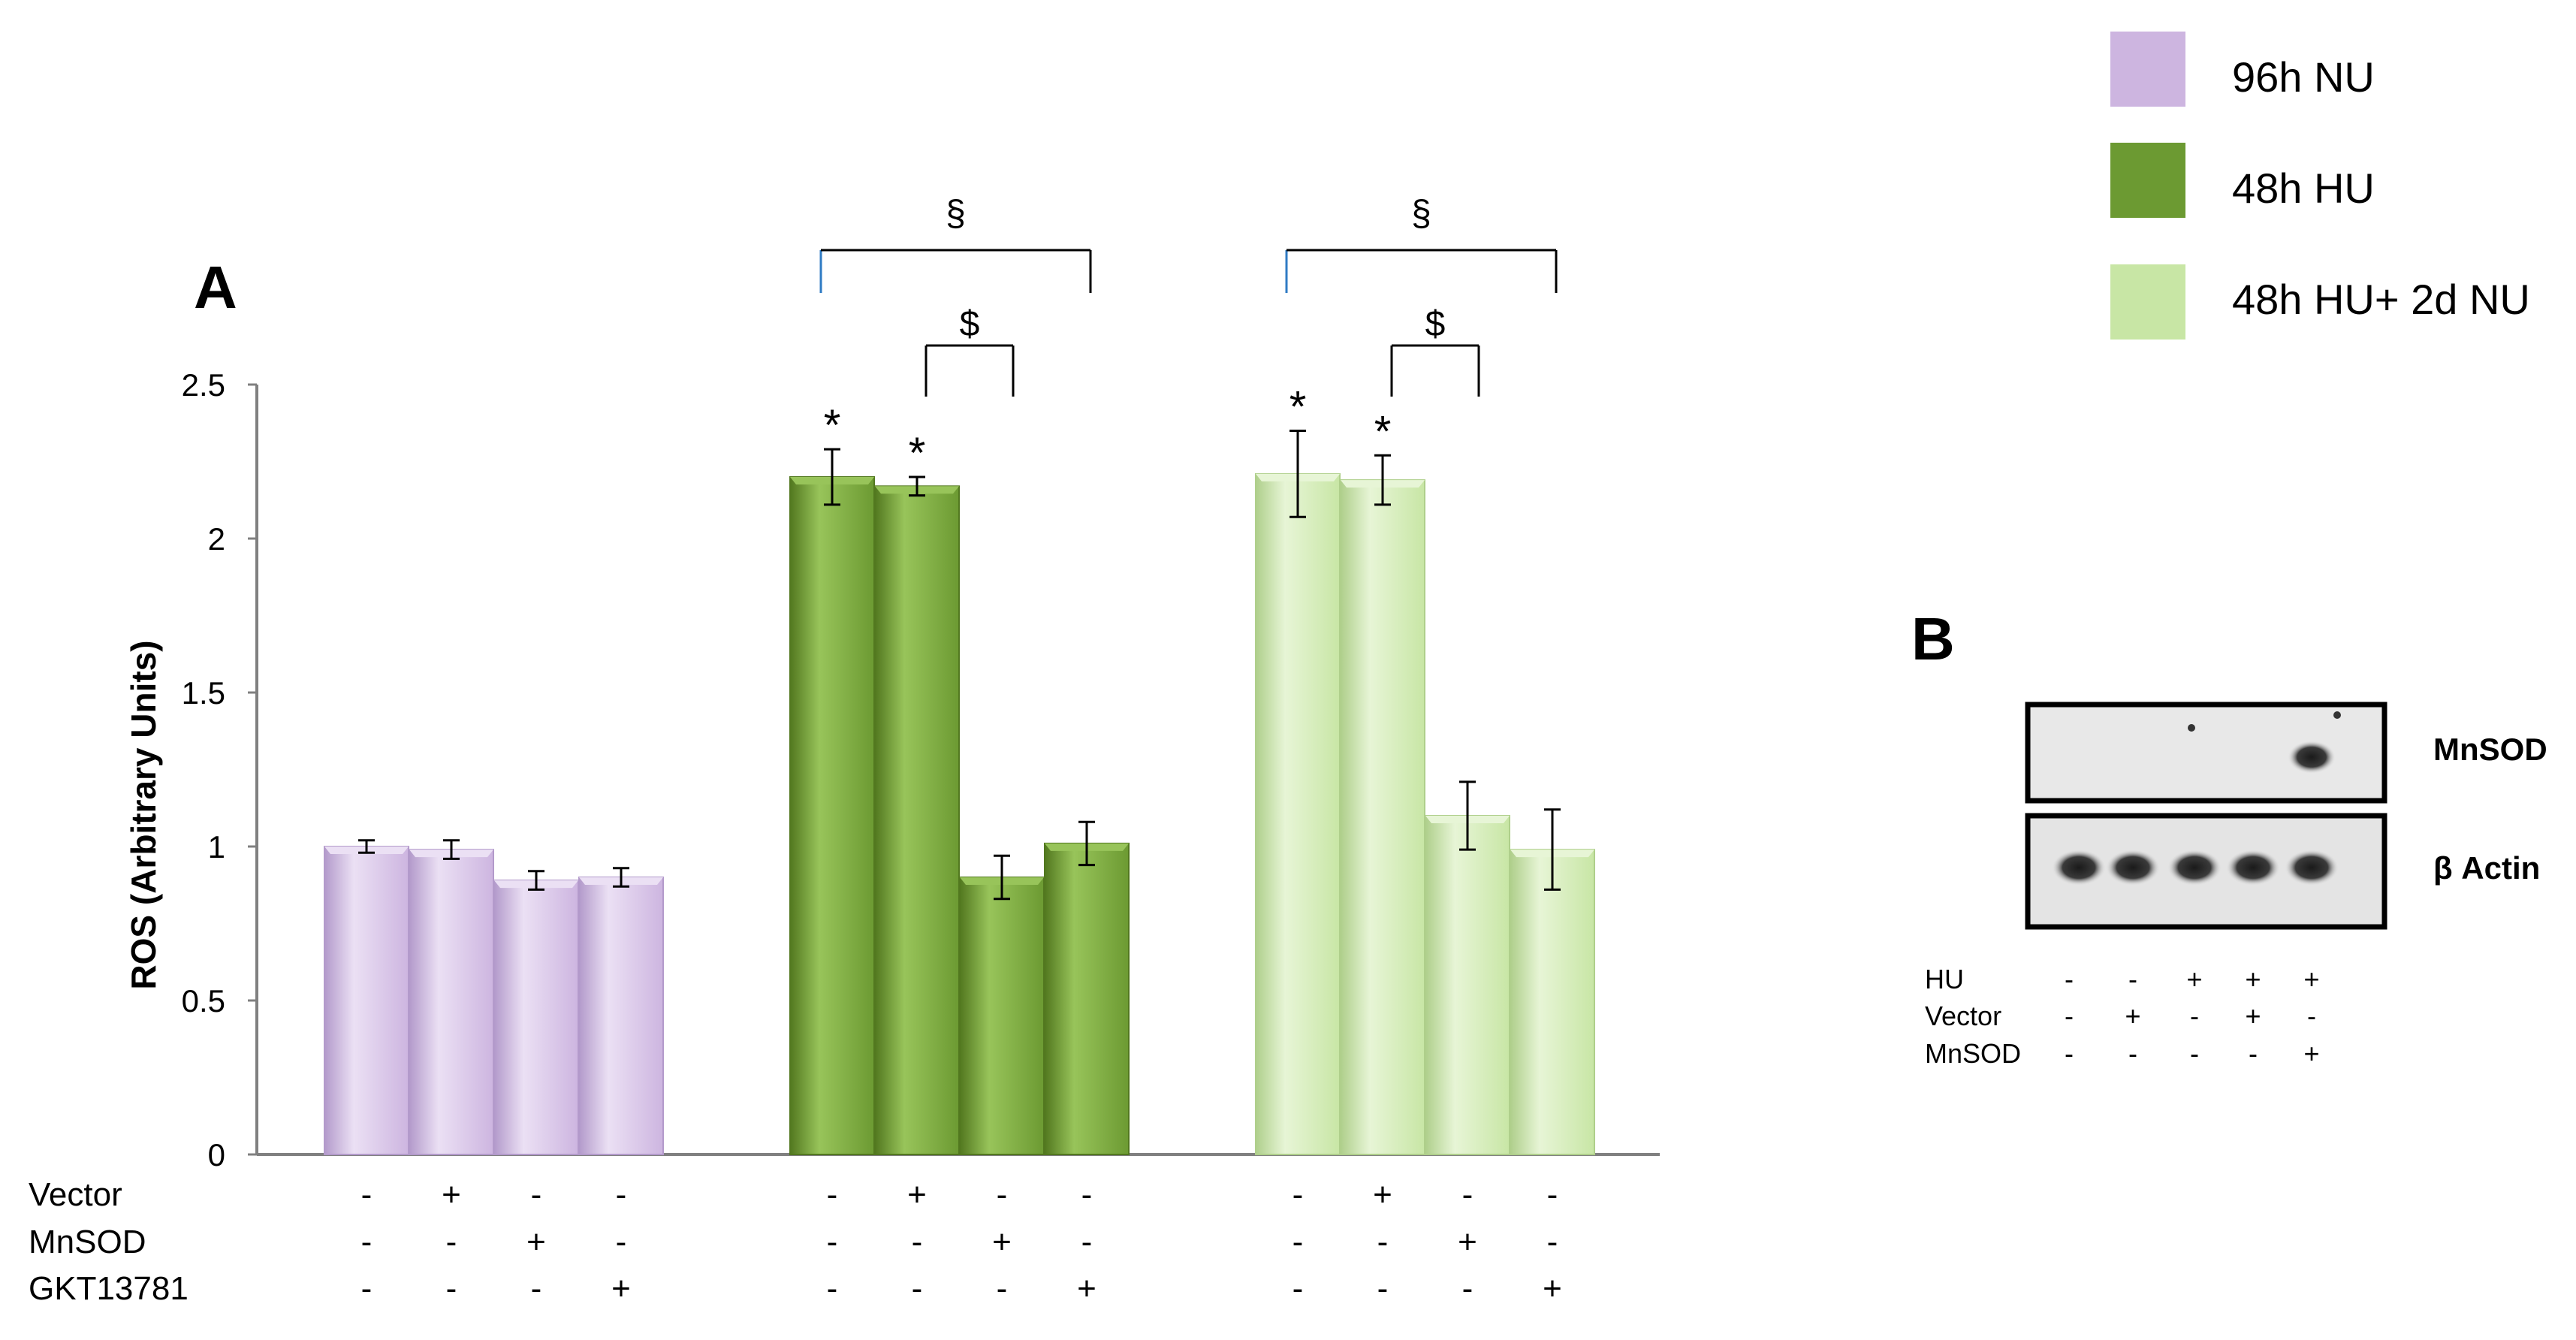 This screenshot has height=1340, width=2576. What do you see at coordinates (2303, 77) in the screenshot?
I see `legend-label-96h-nu: 96h NU` at bounding box center [2303, 77].